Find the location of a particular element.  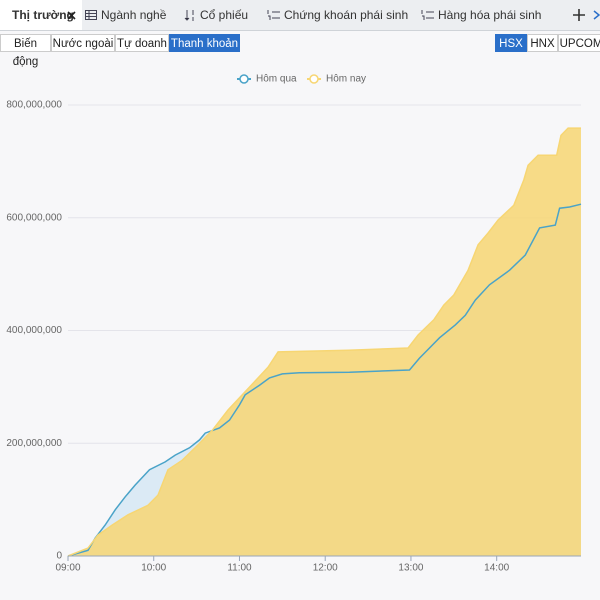

close-icon is located at coordinates (71, 15).